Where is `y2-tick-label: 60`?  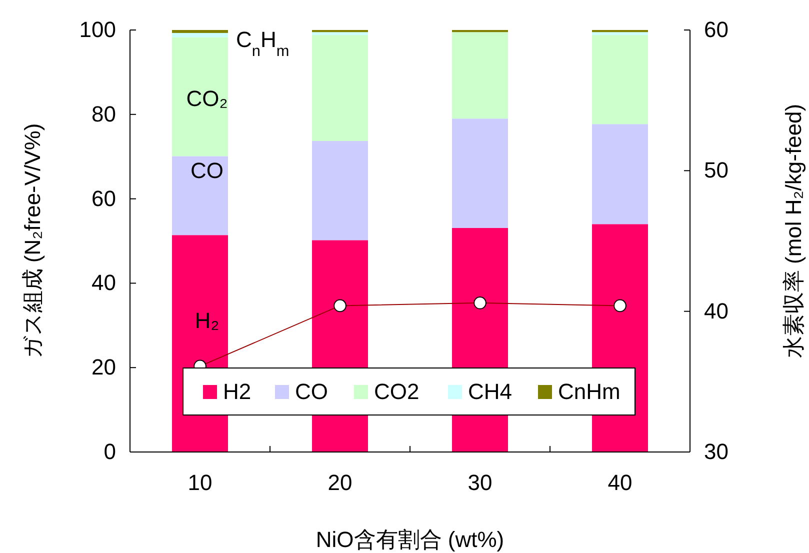
y2-tick-label: 60 is located at coordinates (716, 29).